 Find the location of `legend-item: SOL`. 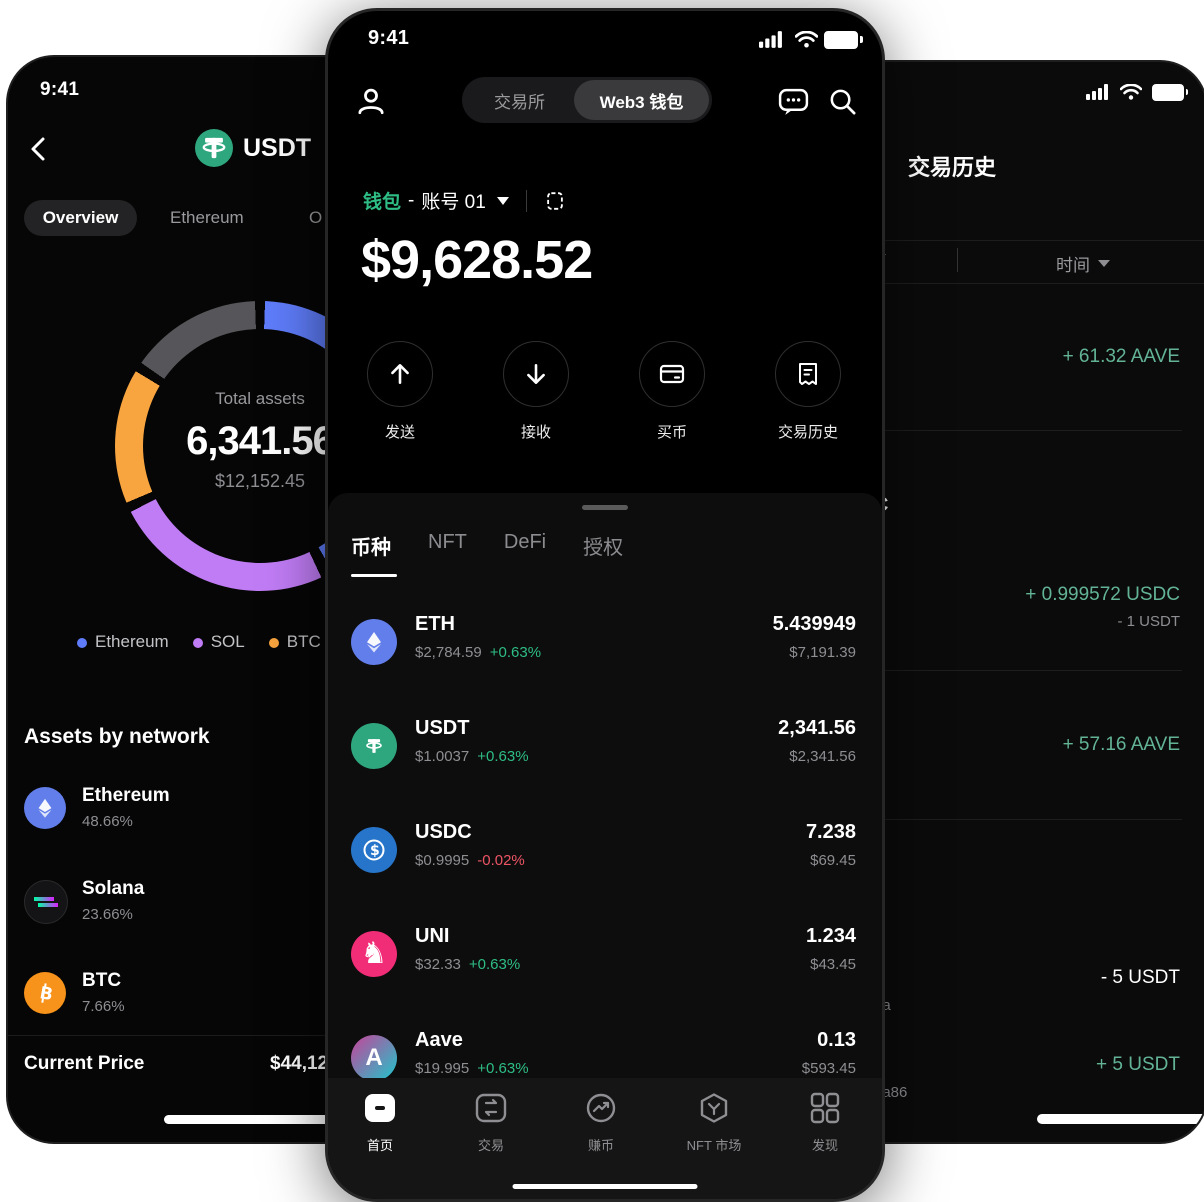

legend-item: SOL is located at coordinates (218, 642).